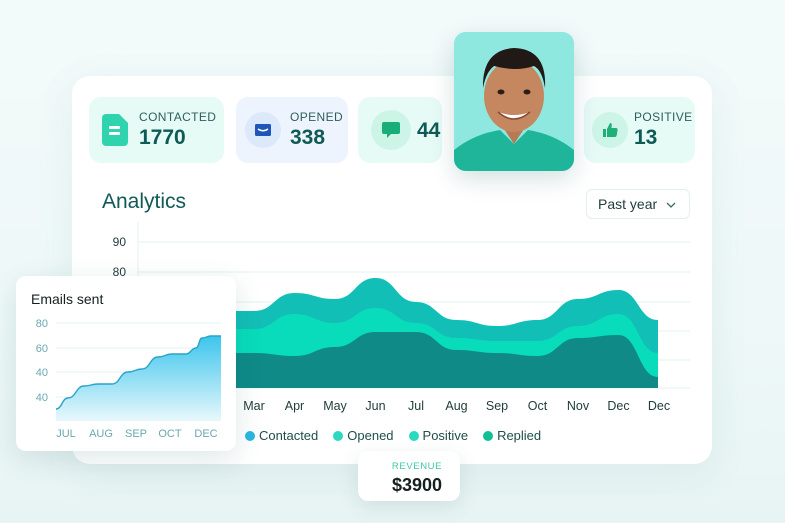 Image resolution: width=785 pixels, height=523 pixels. I want to click on revenue-card: REVENUE $3900, so click(409, 476).